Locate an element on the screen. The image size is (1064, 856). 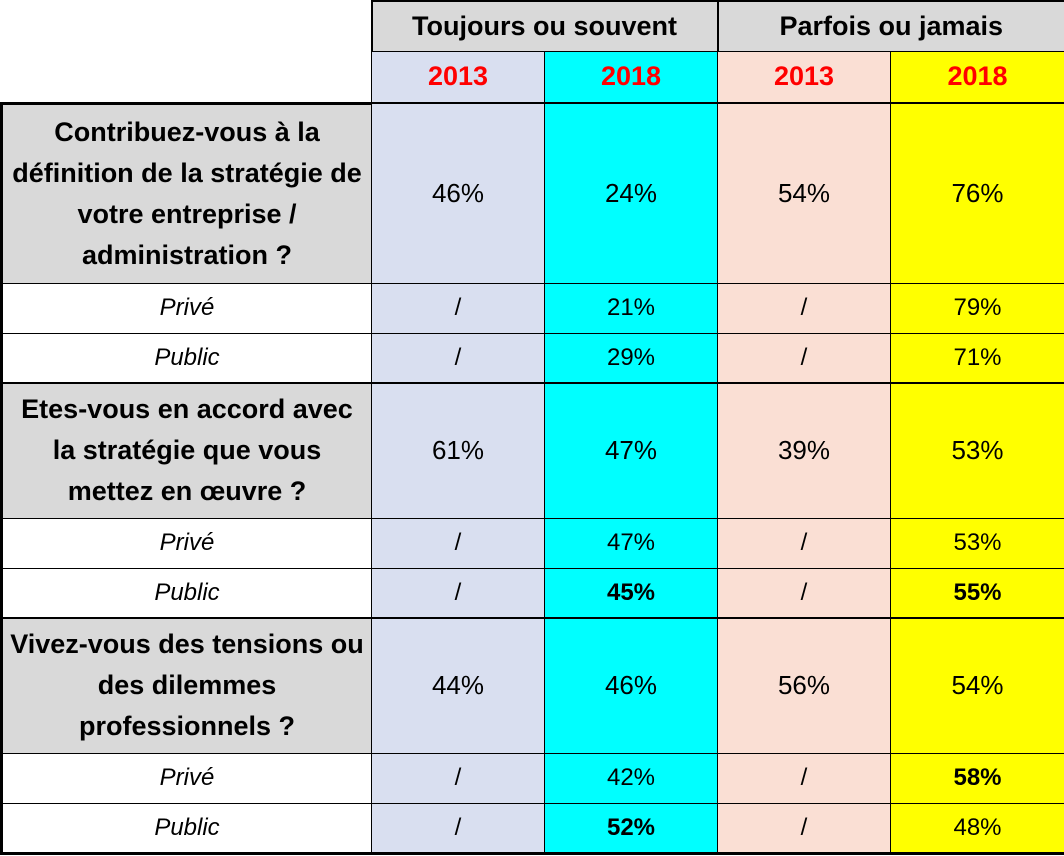
year-header-toujours-2018: 2018 is located at coordinates (631, 77).